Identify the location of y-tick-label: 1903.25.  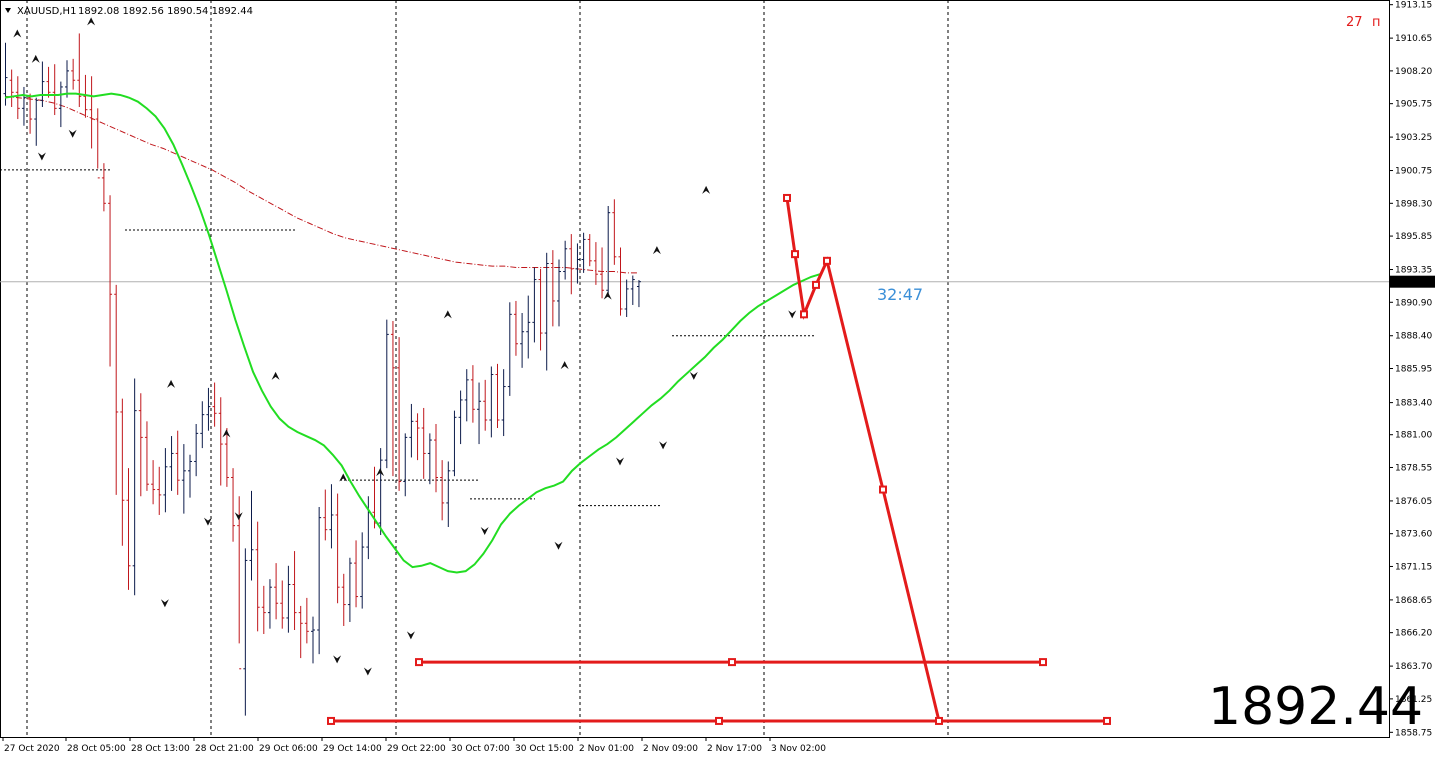
(1413, 138).